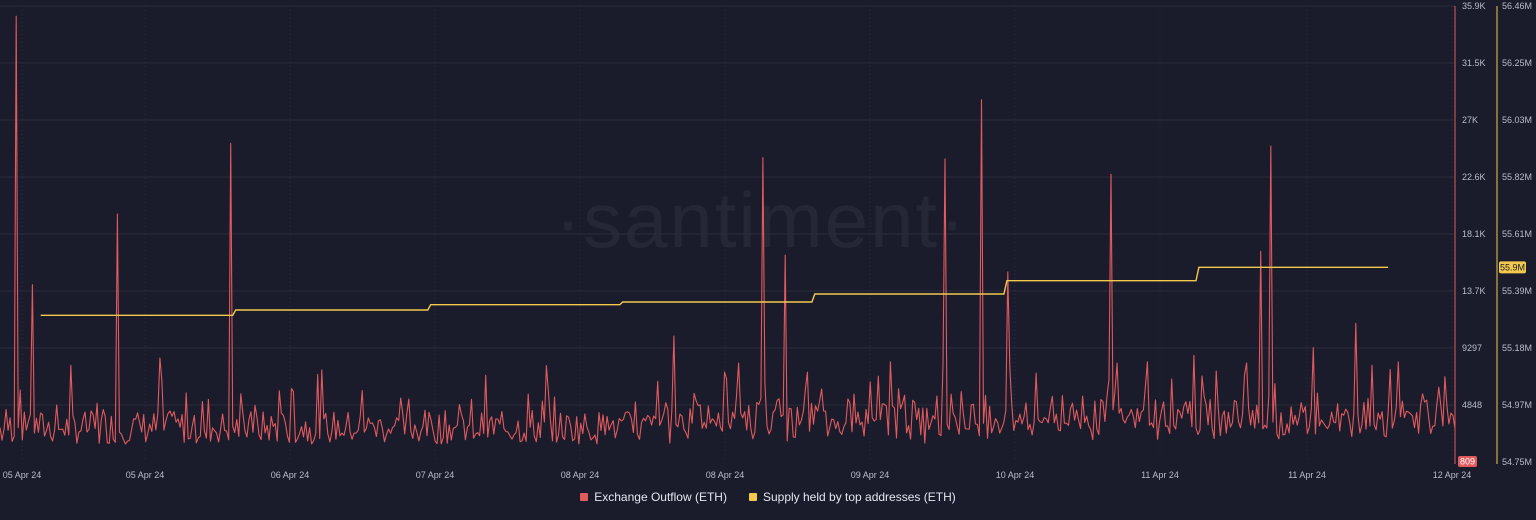 The height and width of the screenshot is (520, 1536). What do you see at coordinates (1517, 120) in the screenshot?
I see `right-axis-tick-label: 56.03M` at bounding box center [1517, 120].